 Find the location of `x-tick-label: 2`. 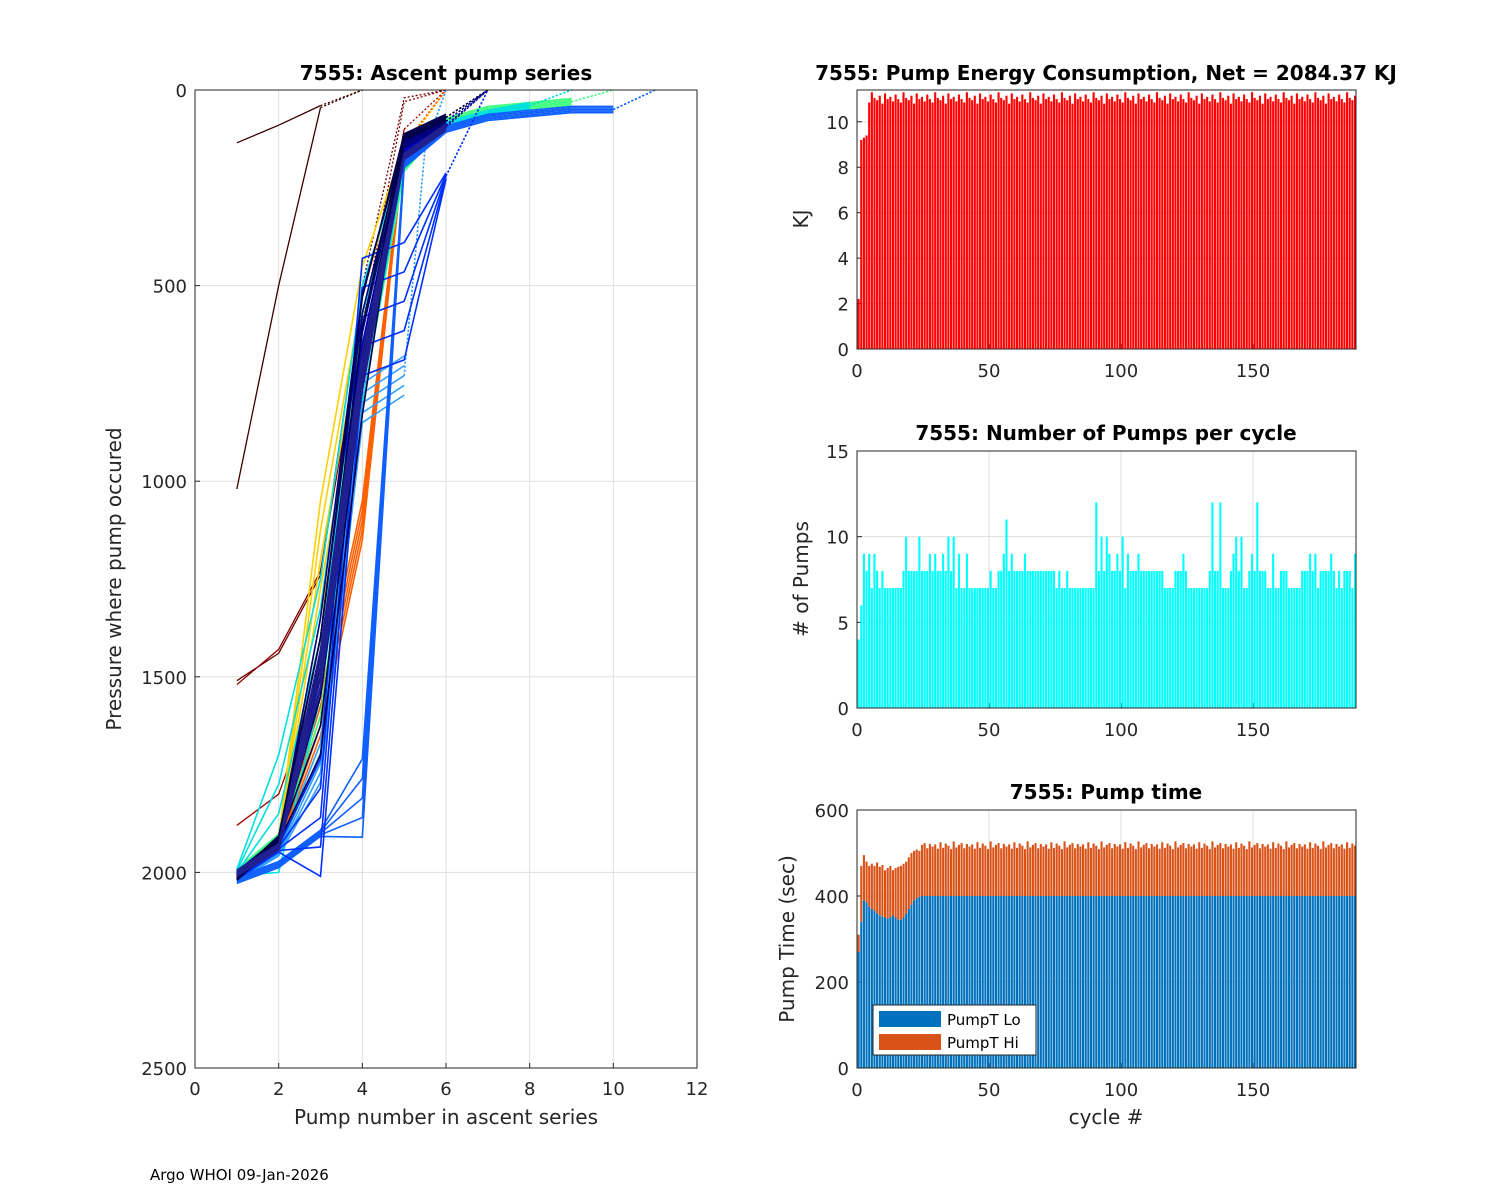

x-tick-label: 2 is located at coordinates (278, 1089).